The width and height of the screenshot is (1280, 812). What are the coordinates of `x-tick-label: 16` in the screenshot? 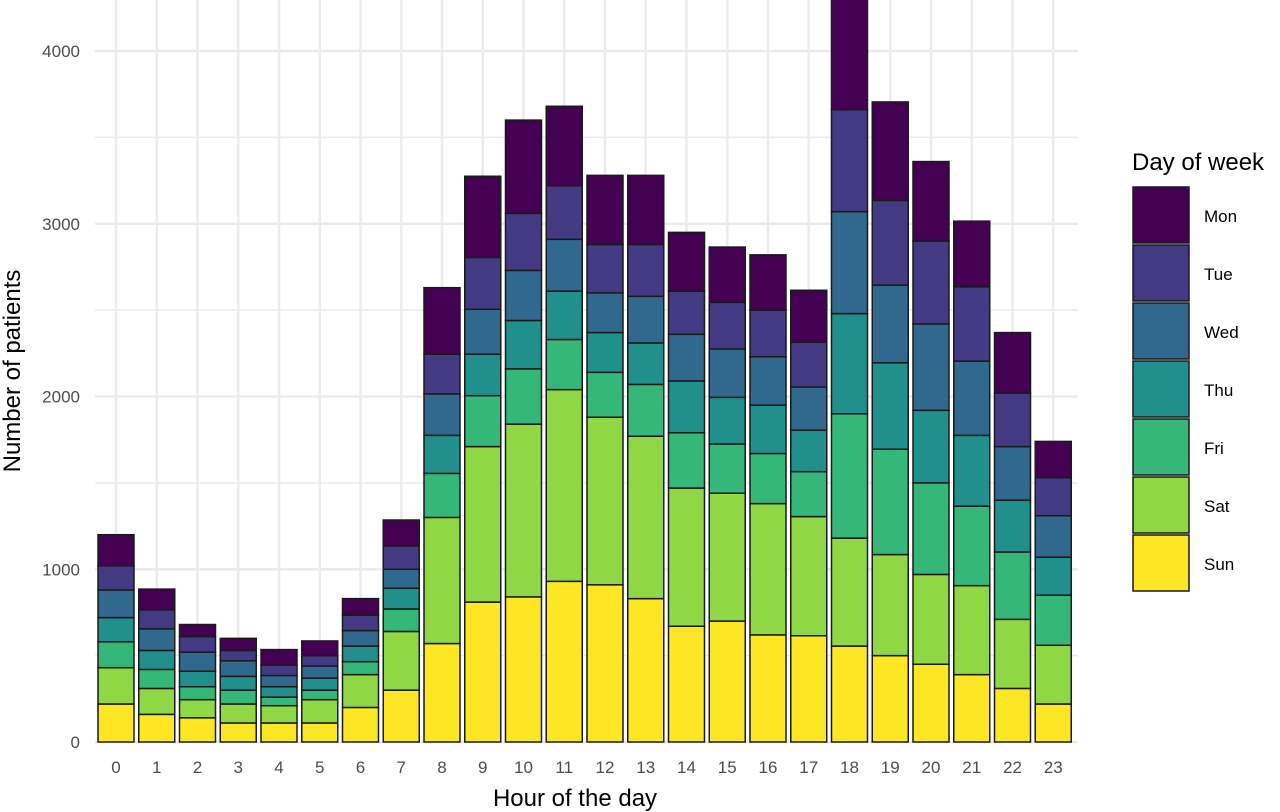 It's located at (768, 767).